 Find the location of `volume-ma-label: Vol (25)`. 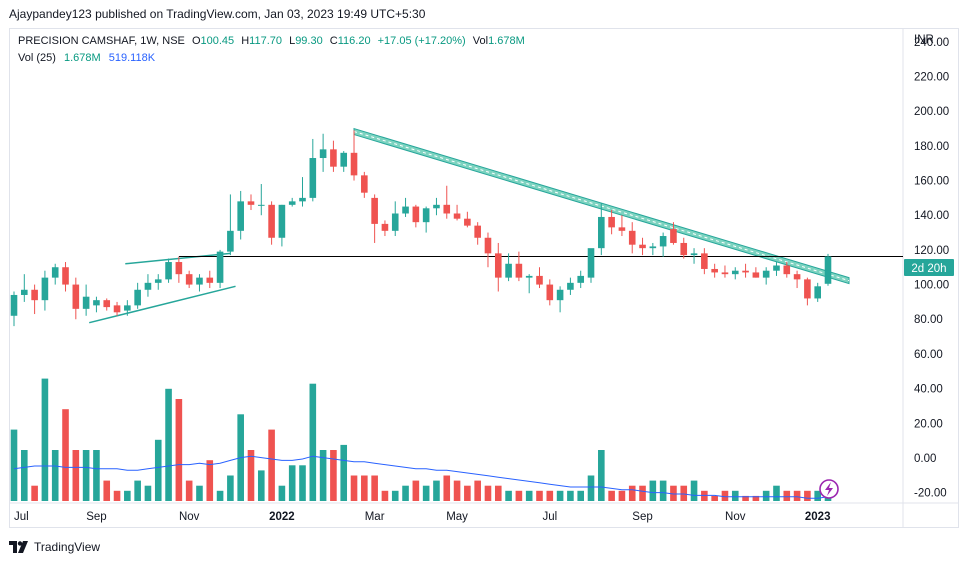

volume-ma-label: Vol (25) is located at coordinates (37, 58).